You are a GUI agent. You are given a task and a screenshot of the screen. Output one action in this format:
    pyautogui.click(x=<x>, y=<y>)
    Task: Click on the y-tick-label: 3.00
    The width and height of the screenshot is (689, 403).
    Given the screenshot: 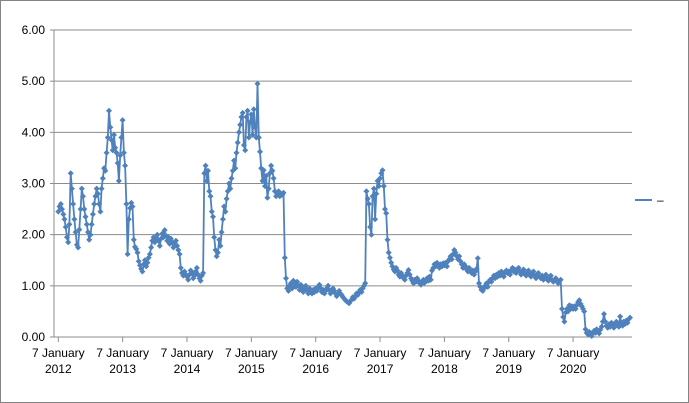 What is the action you would take?
    pyautogui.click(x=34, y=184)
    